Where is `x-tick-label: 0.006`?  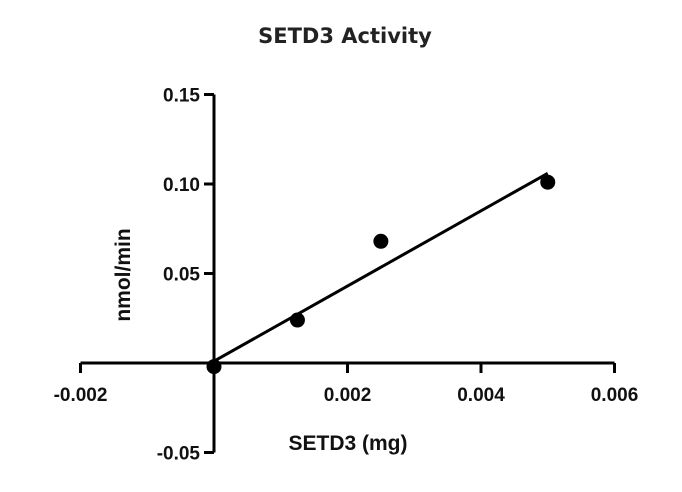 x-tick-label: 0.006 is located at coordinates (615, 395).